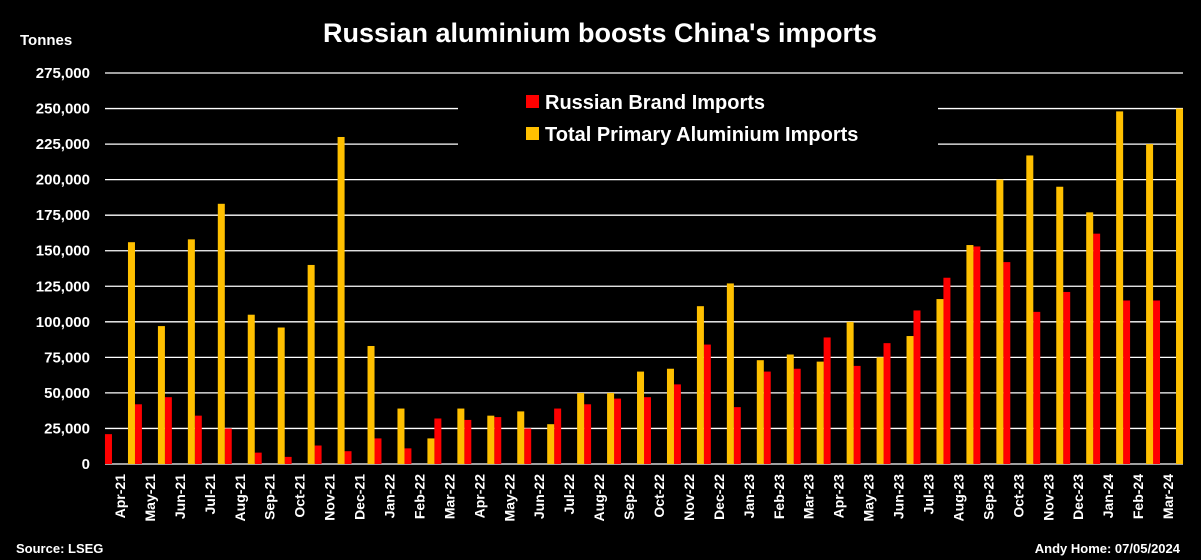 Image resolution: width=1201 pixels, height=560 pixels. What do you see at coordinates (150, 498) in the screenshot?
I see `x-tick-label: May-21` at bounding box center [150, 498].